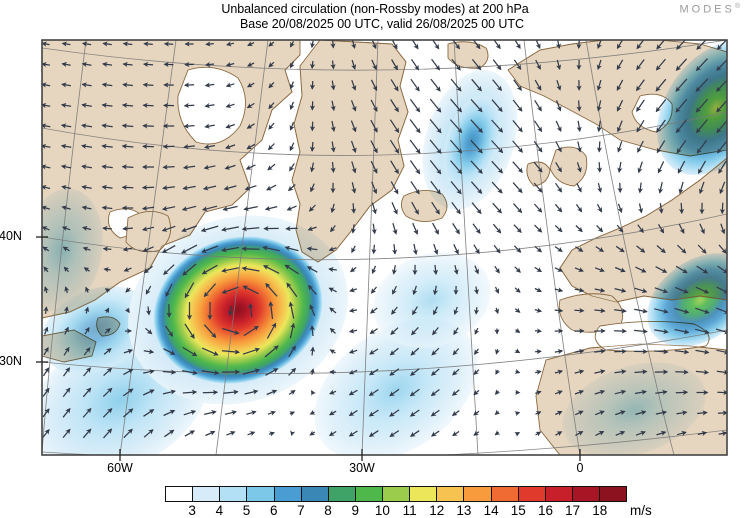 The width and height of the screenshot is (750, 518). I want to click on y-tick-label-30n: 30N, so click(11, 361).